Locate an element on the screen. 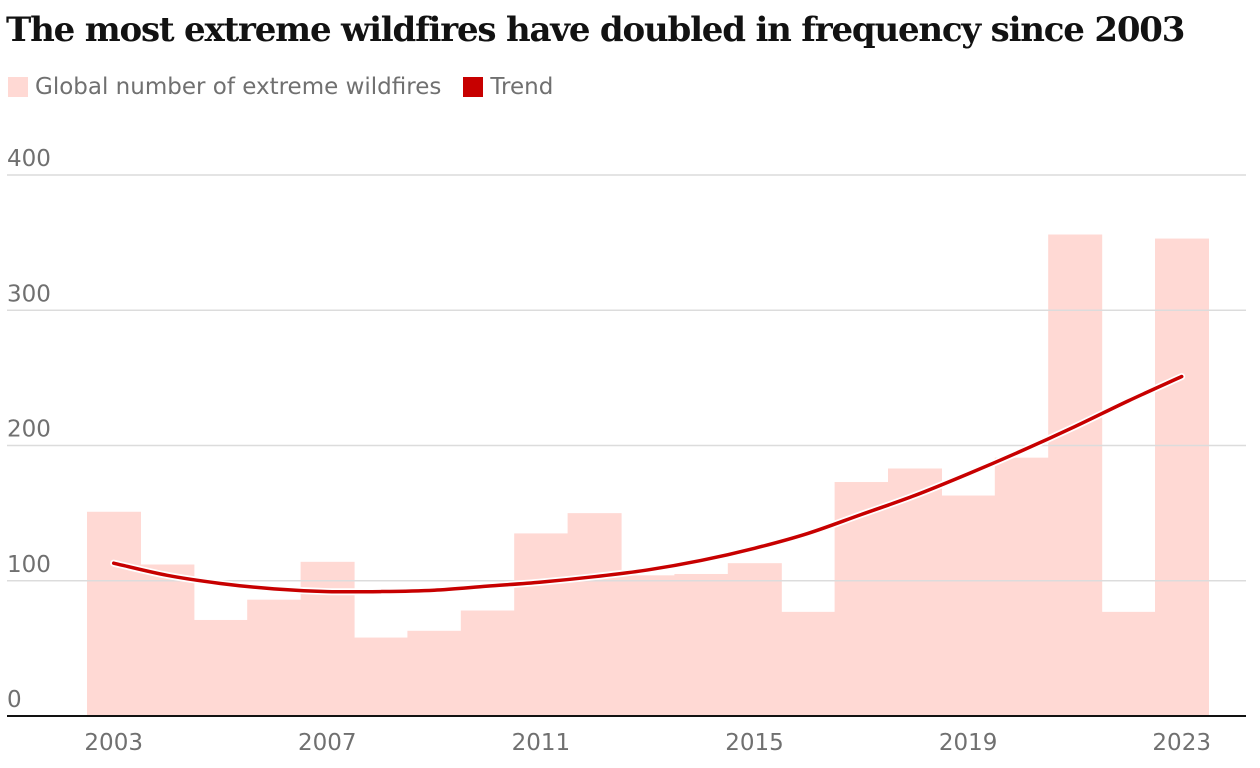 The image size is (1260, 768). y-tick-label-400: 400 is located at coordinates (29, 159).